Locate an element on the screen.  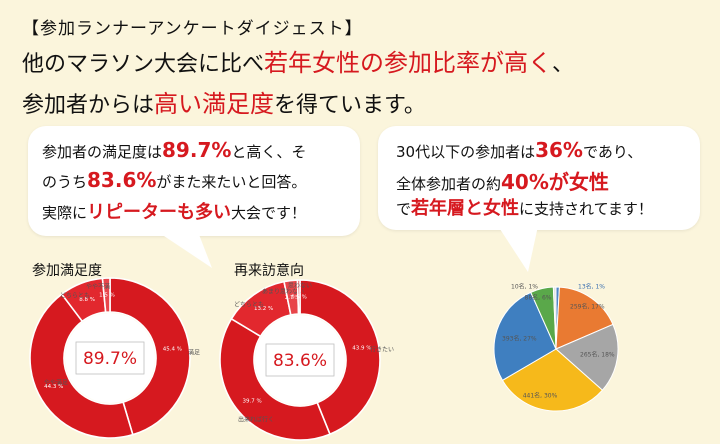
headline-line-3: 参加者からは高い満足度を得ています。 is located at coordinates (367, 101).